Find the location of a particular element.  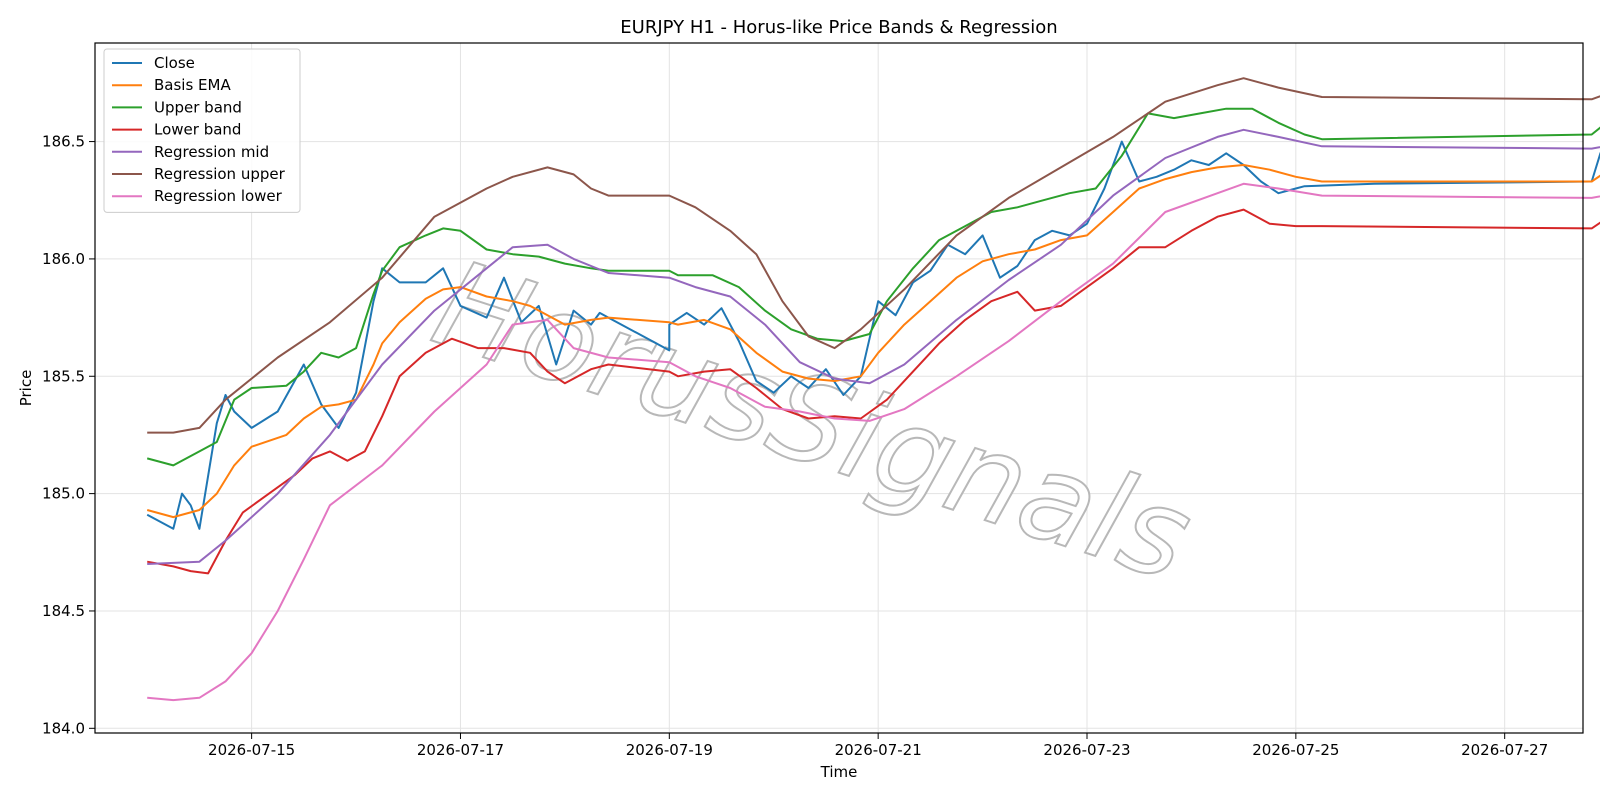

legend-label: Lower band is located at coordinates (197, 130).